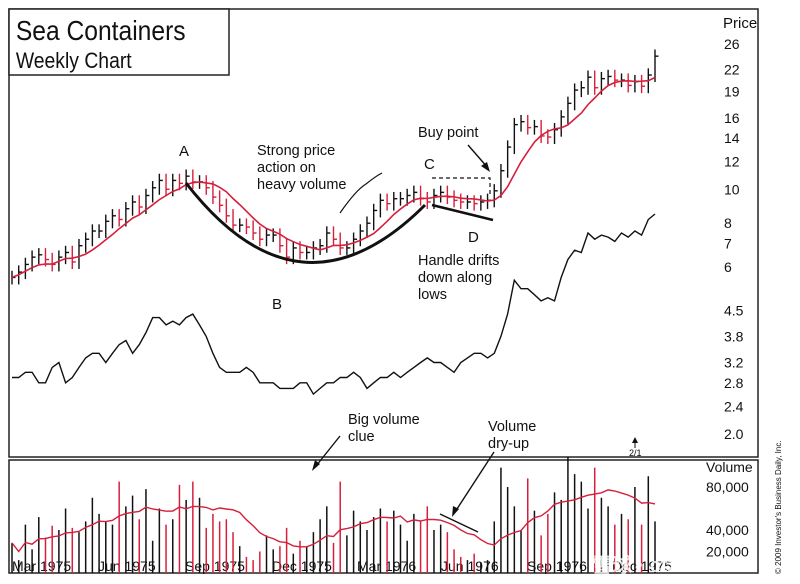 The image size is (800, 584). I want to click on price-tick-label: 14, so click(732, 138).